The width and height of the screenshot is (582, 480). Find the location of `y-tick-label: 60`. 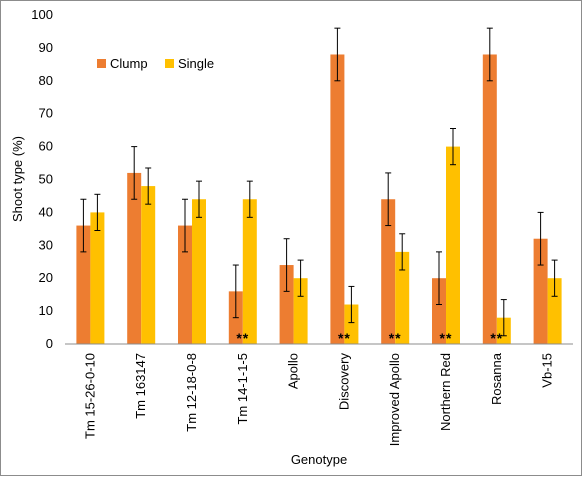

y-tick-label: 60 is located at coordinates (46, 146).